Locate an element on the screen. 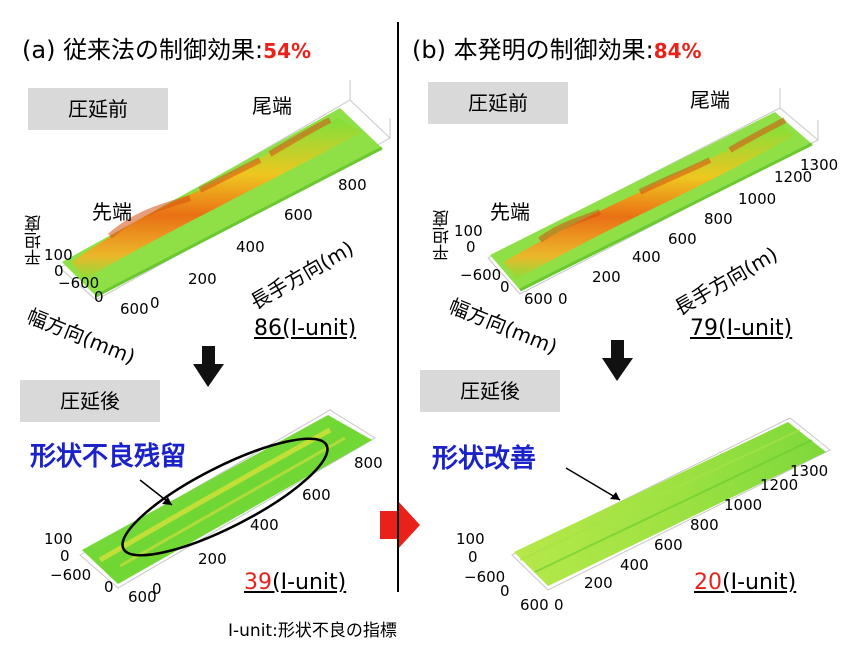 The width and height of the screenshot is (866, 660). left-length-tick-2: 400 is located at coordinates (250, 247).